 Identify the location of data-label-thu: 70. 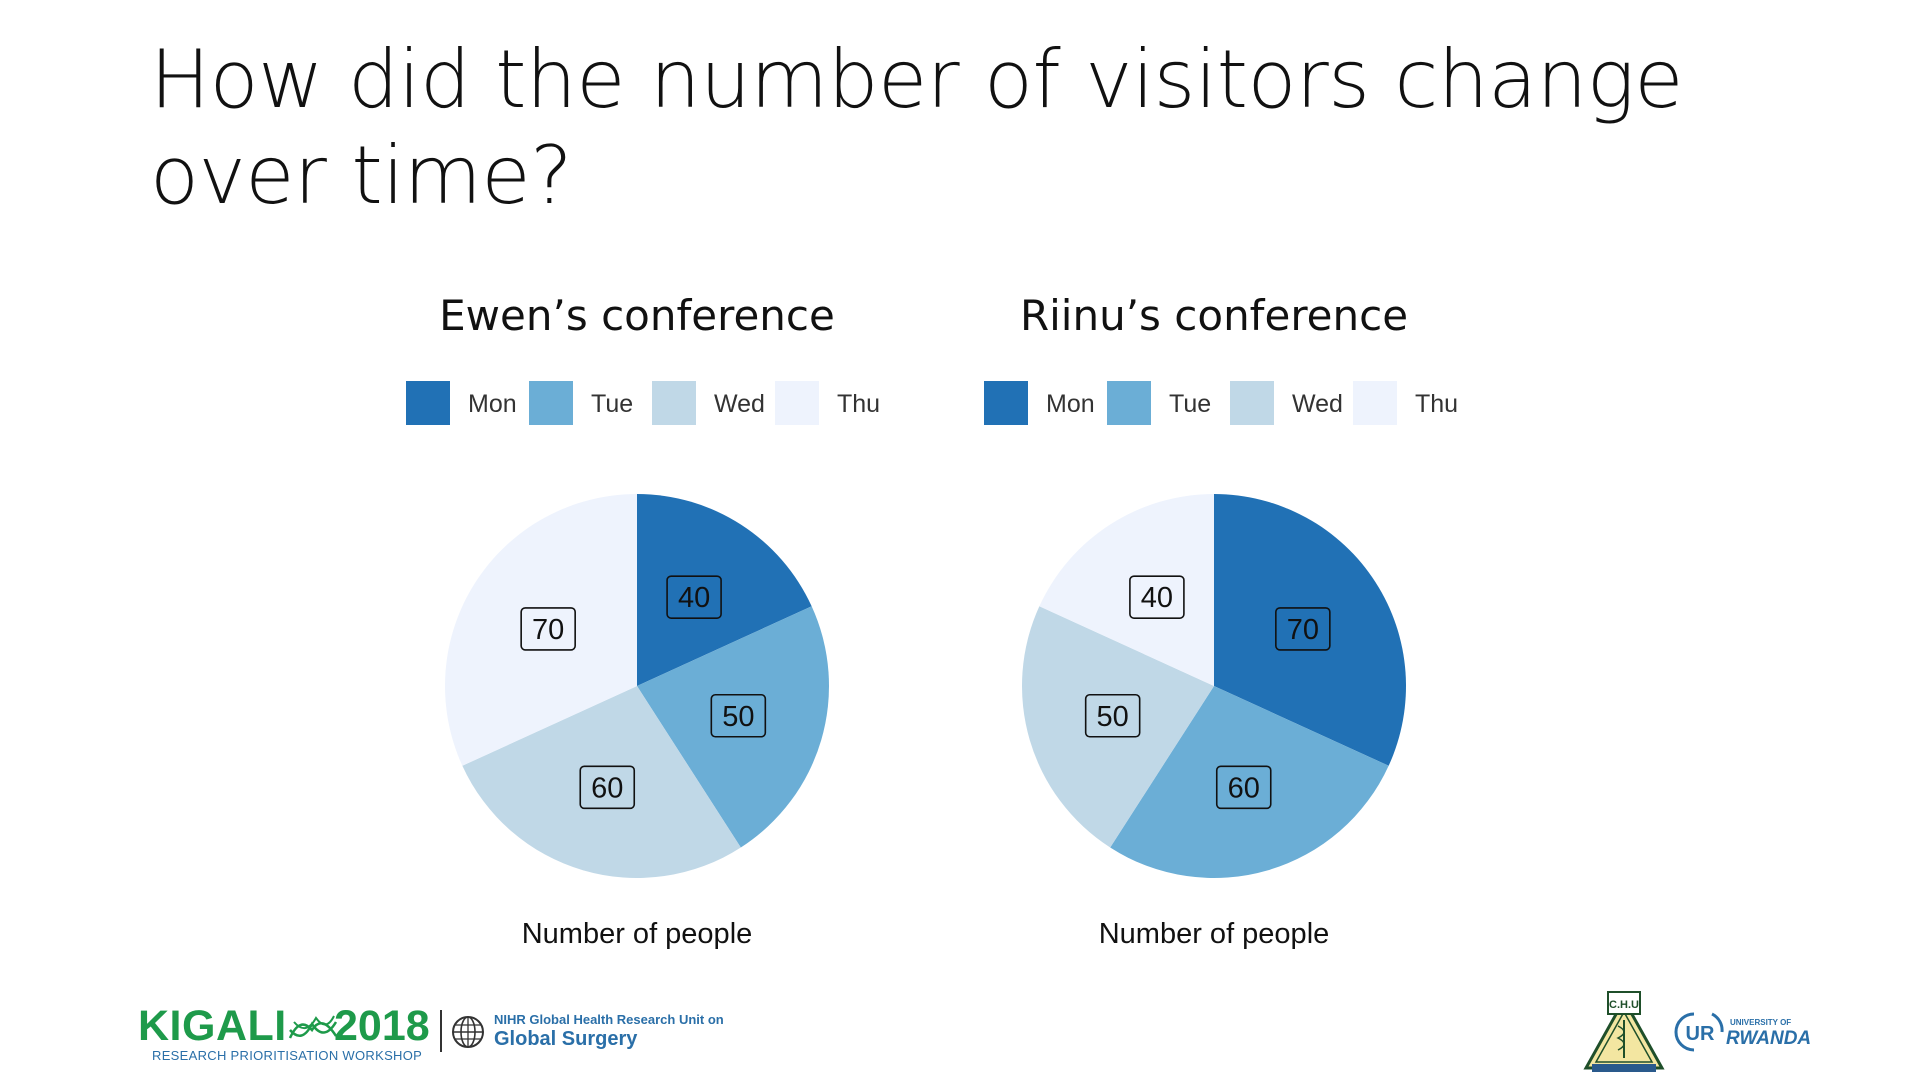
(548, 629).